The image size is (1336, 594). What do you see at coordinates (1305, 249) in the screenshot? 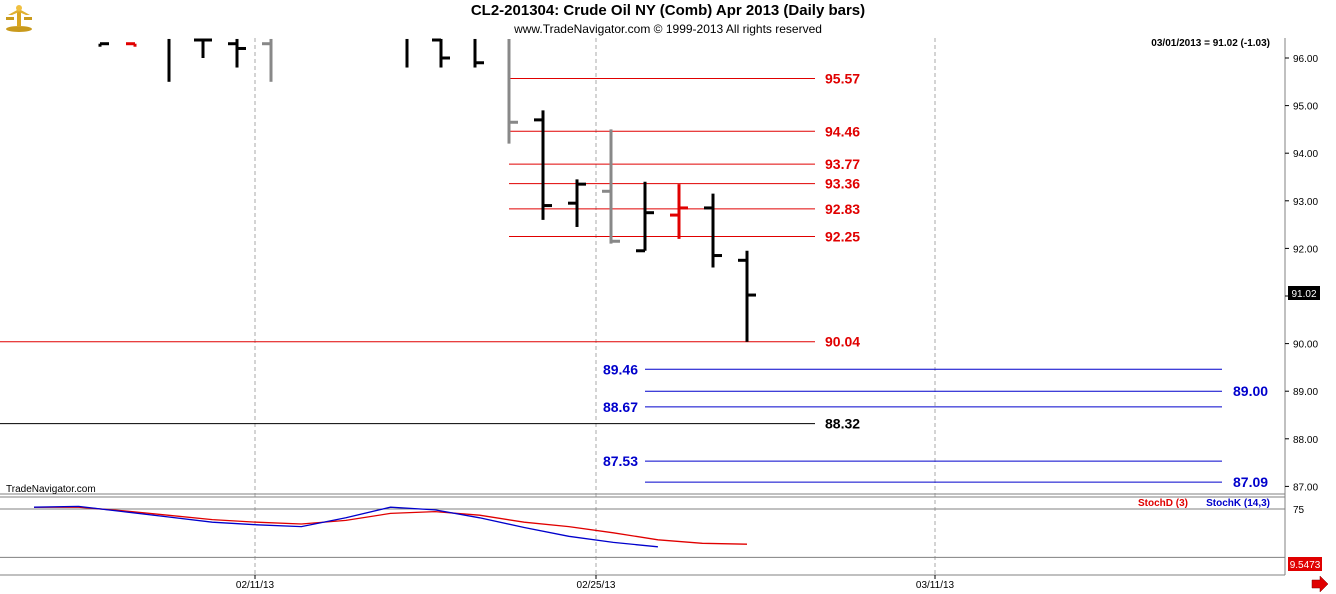
I see `price-tick-label-4: 92.00` at bounding box center [1305, 249].